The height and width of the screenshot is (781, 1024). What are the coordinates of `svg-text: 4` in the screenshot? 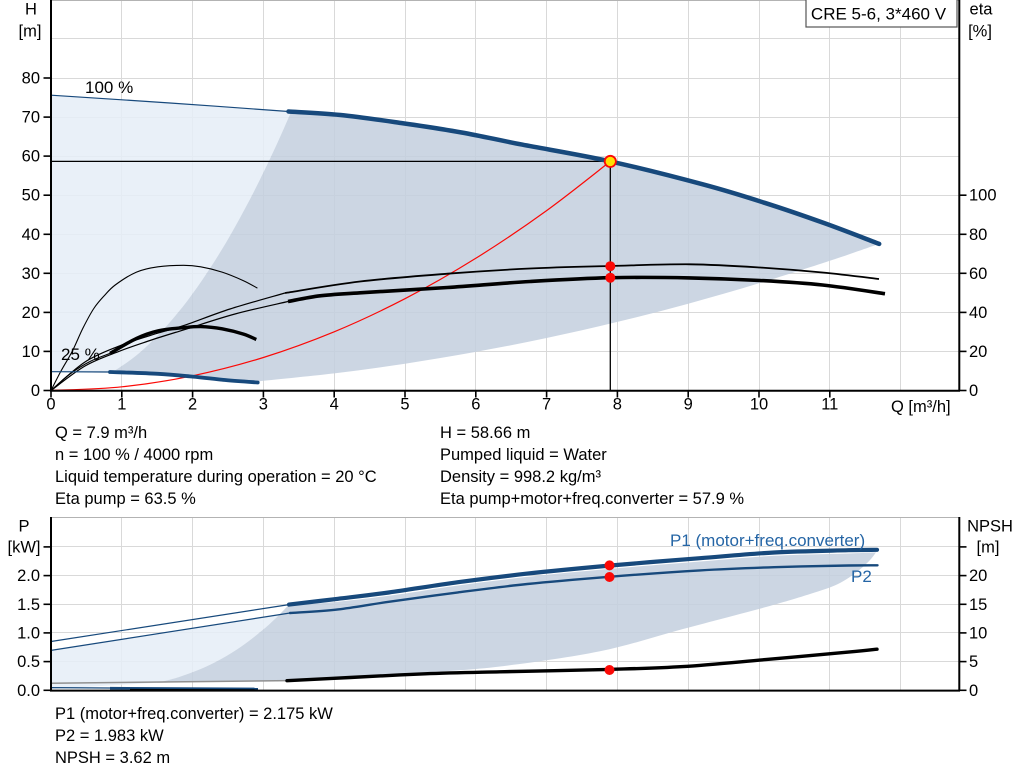 It's located at (334, 405).